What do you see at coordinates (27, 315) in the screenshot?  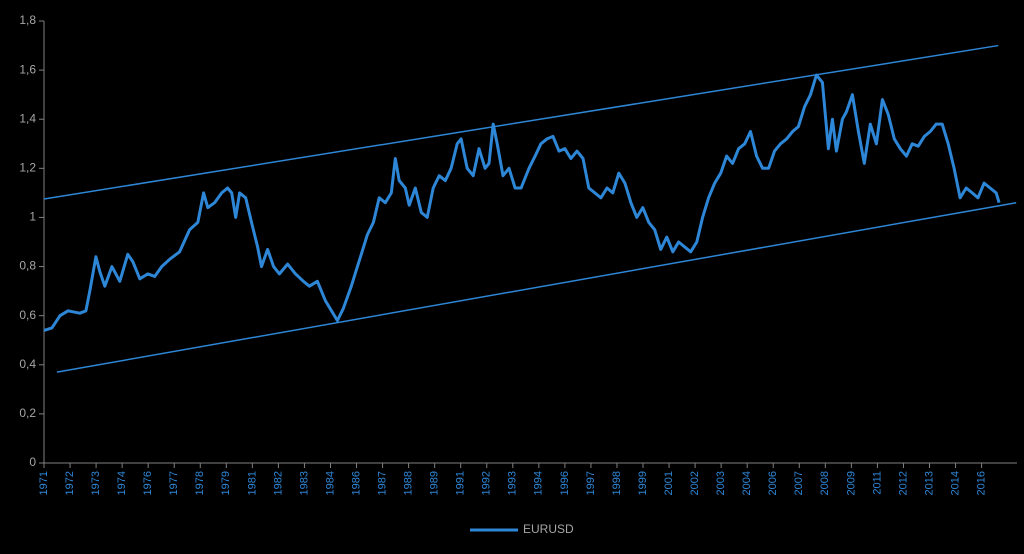 I see `y-tick-label: 0,6` at bounding box center [27, 315].